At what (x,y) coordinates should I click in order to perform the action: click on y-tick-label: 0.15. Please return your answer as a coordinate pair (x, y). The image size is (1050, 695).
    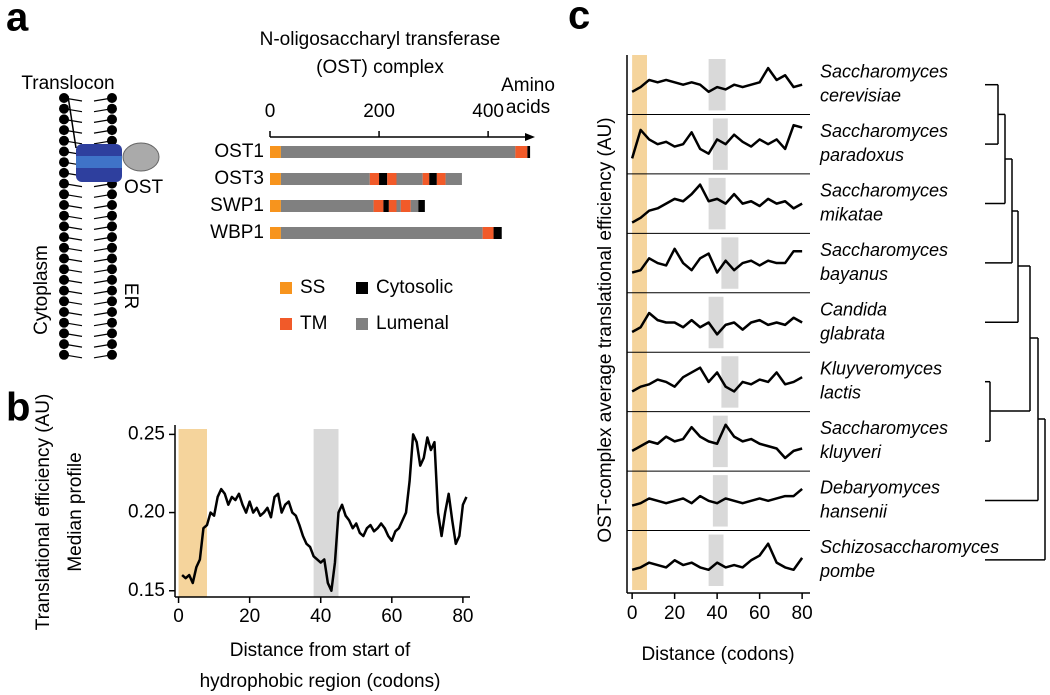
    Looking at the image, I should click on (146, 590).